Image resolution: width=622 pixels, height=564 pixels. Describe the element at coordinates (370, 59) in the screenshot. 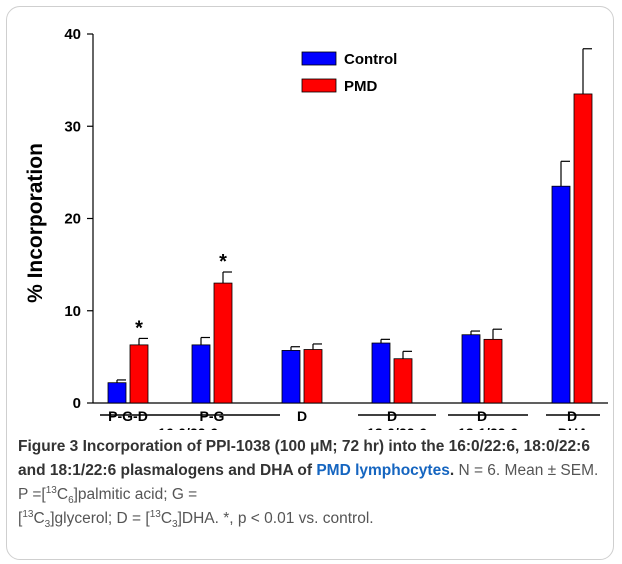

I see `legend-label-control: Control` at that location.